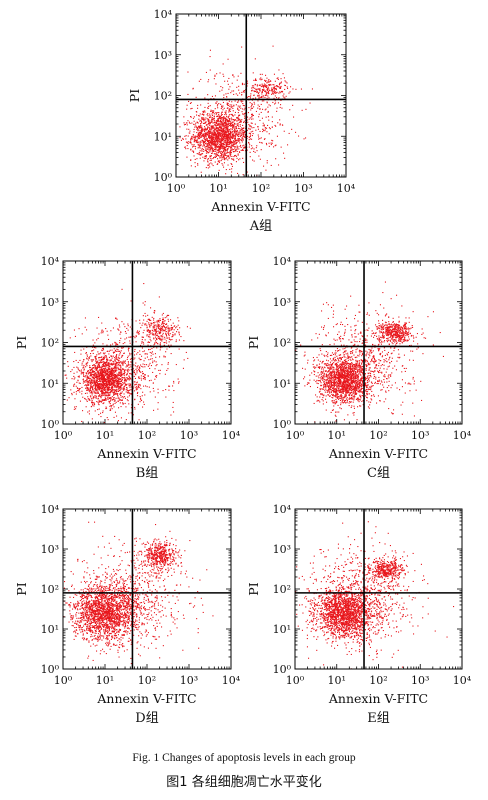 This screenshot has width=488, height=800. I want to click on x-tick-label: 10¹, so click(218, 188).